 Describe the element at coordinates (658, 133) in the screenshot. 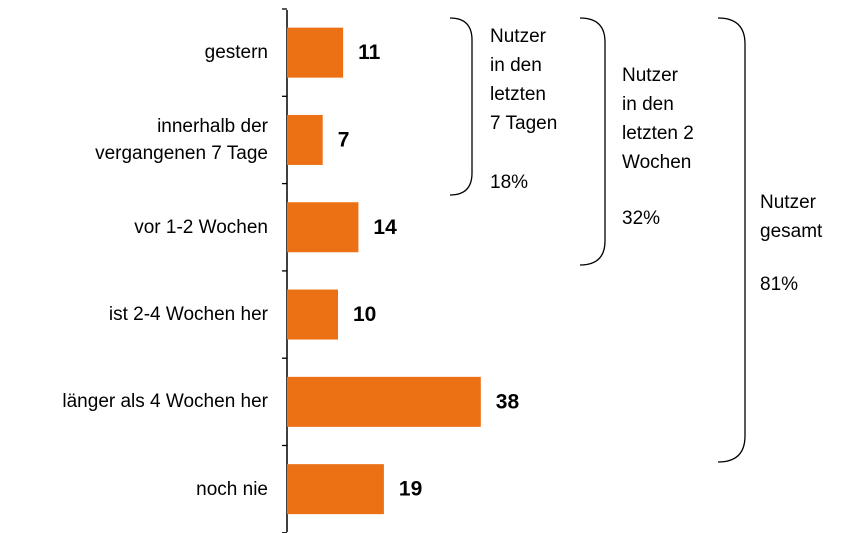

I see `annotation-text: letzten 2` at that location.